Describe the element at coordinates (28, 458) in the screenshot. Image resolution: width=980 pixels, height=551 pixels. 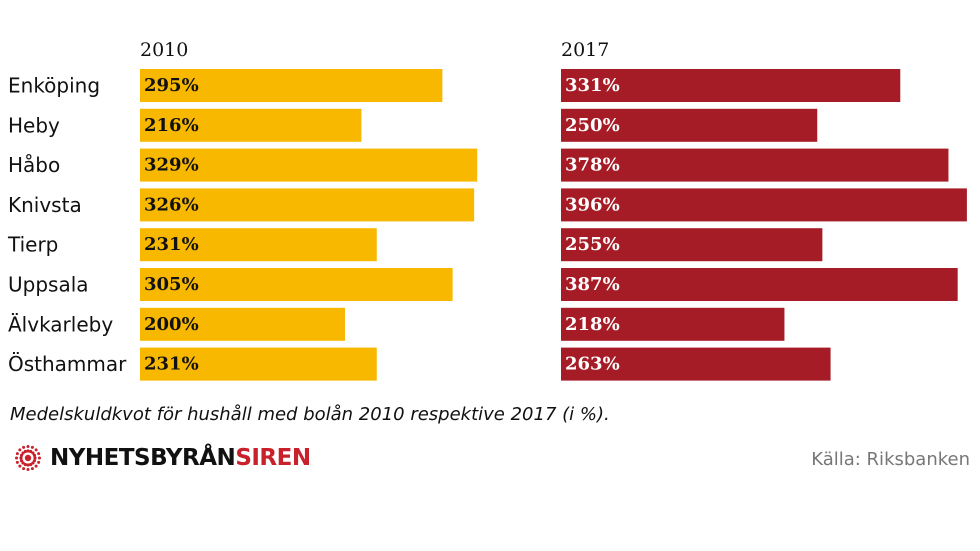
I see `siren-burst-icon` at that location.